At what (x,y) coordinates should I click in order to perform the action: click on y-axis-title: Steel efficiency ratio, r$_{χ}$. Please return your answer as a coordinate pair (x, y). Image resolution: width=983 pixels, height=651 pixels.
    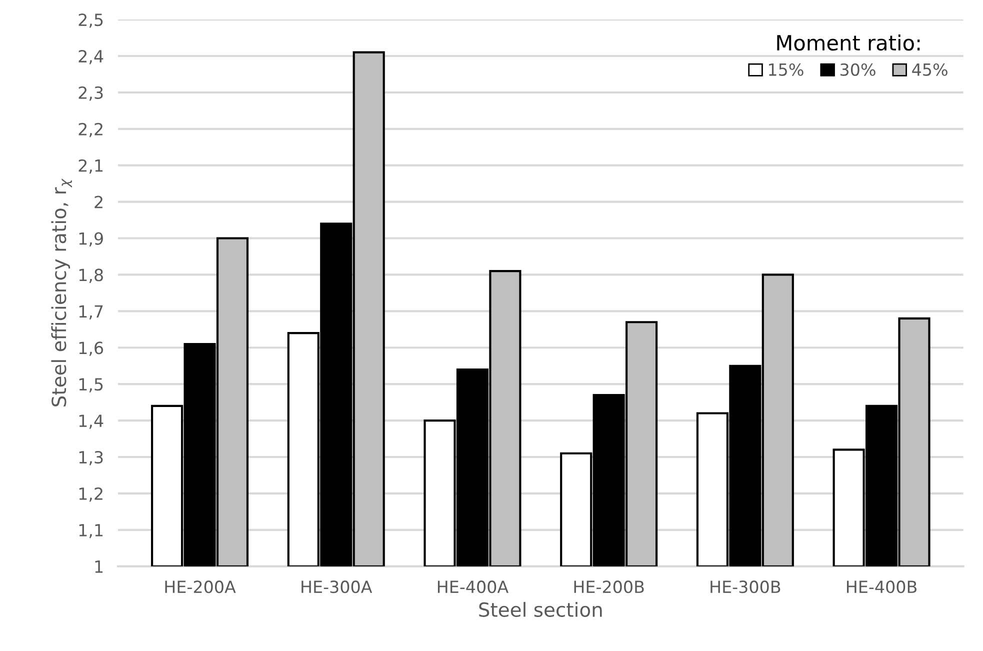
    Looking at the image, I should click on (61, 292).